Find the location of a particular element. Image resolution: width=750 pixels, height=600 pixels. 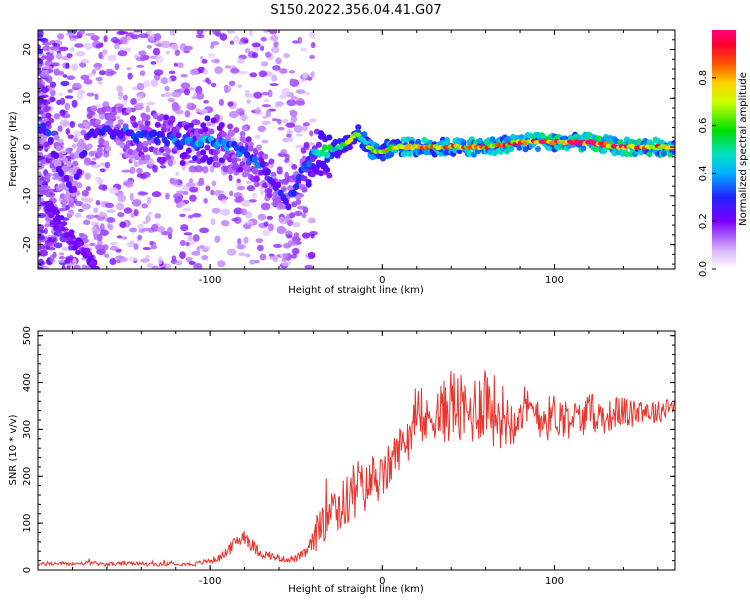

colorbar-tick-label: 0.0 is located at coordinates (703, 269).